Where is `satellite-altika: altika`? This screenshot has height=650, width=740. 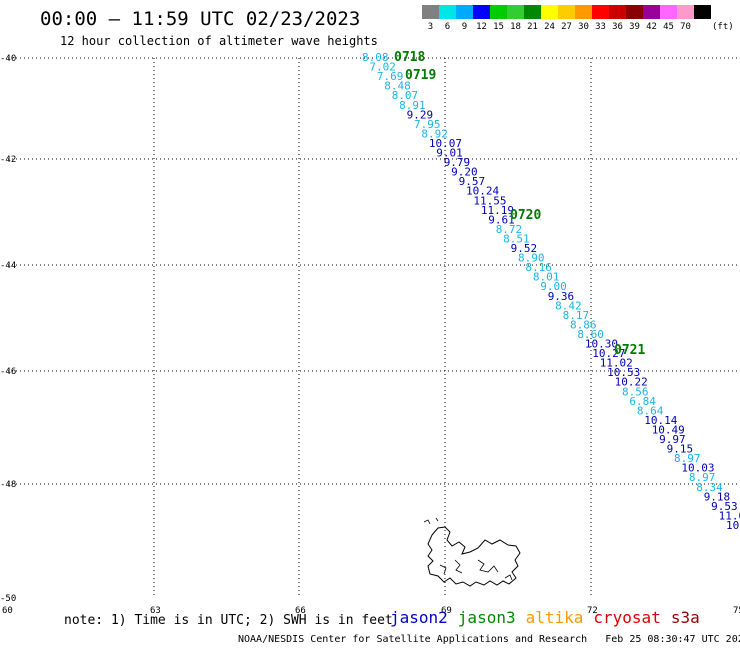
satellite-altika: altika is located at coordinates (554, 617).